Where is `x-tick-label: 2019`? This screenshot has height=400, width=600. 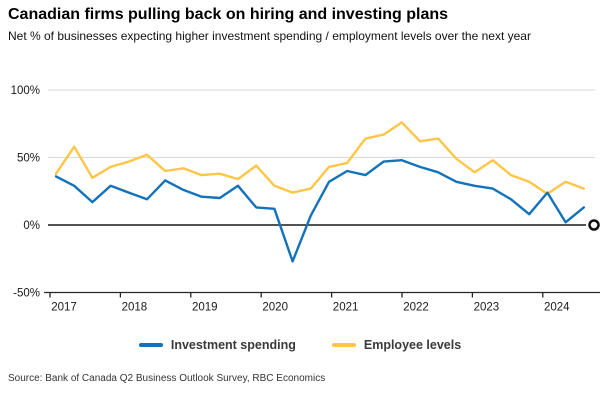
x-tick-label: 2019 is located at coordinates (205, 308).